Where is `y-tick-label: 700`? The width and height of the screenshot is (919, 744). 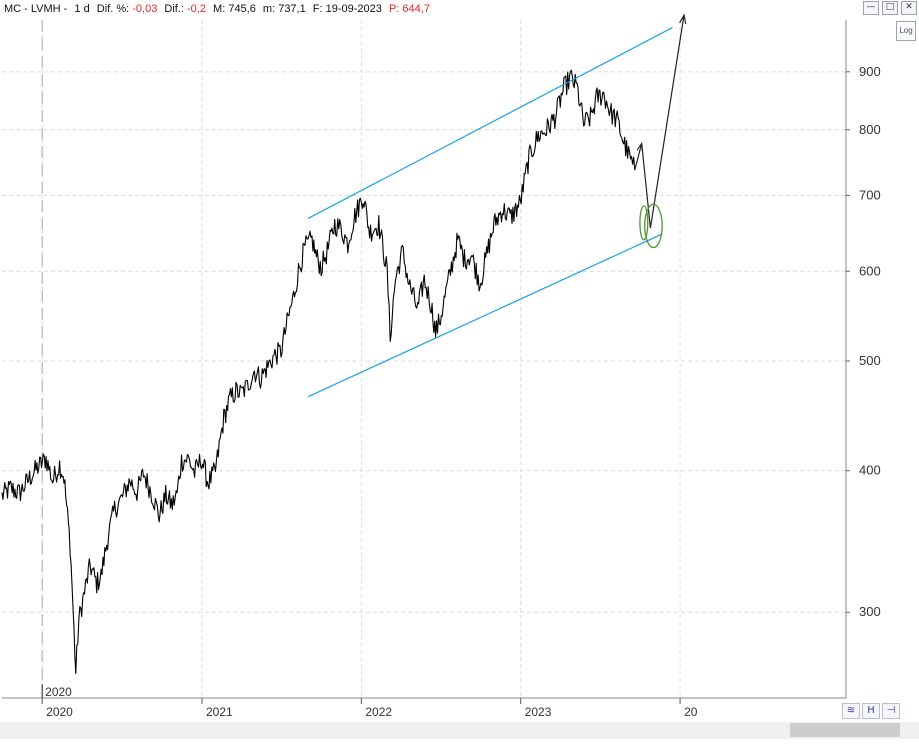
y-tick-label: 700 is located at coordinates (870, 194).